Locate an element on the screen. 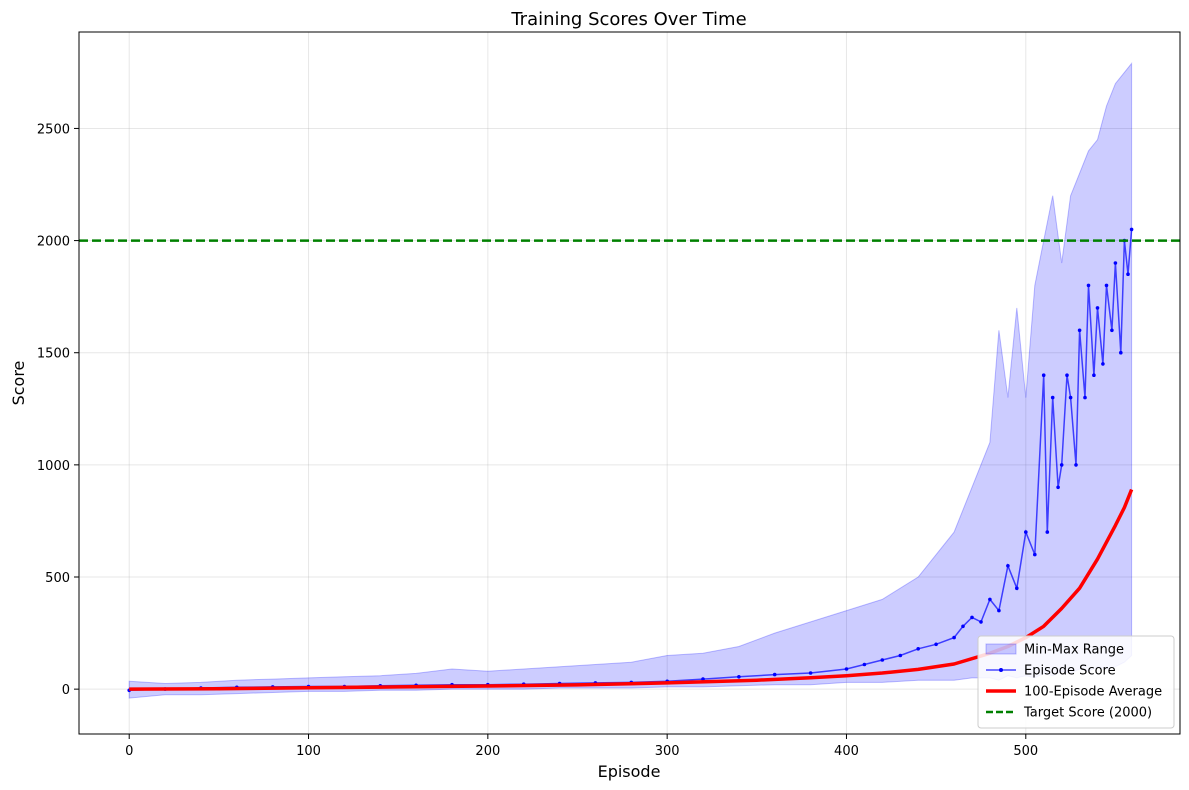  y-tick-label: 2500 is located at coordinates (53, 129).